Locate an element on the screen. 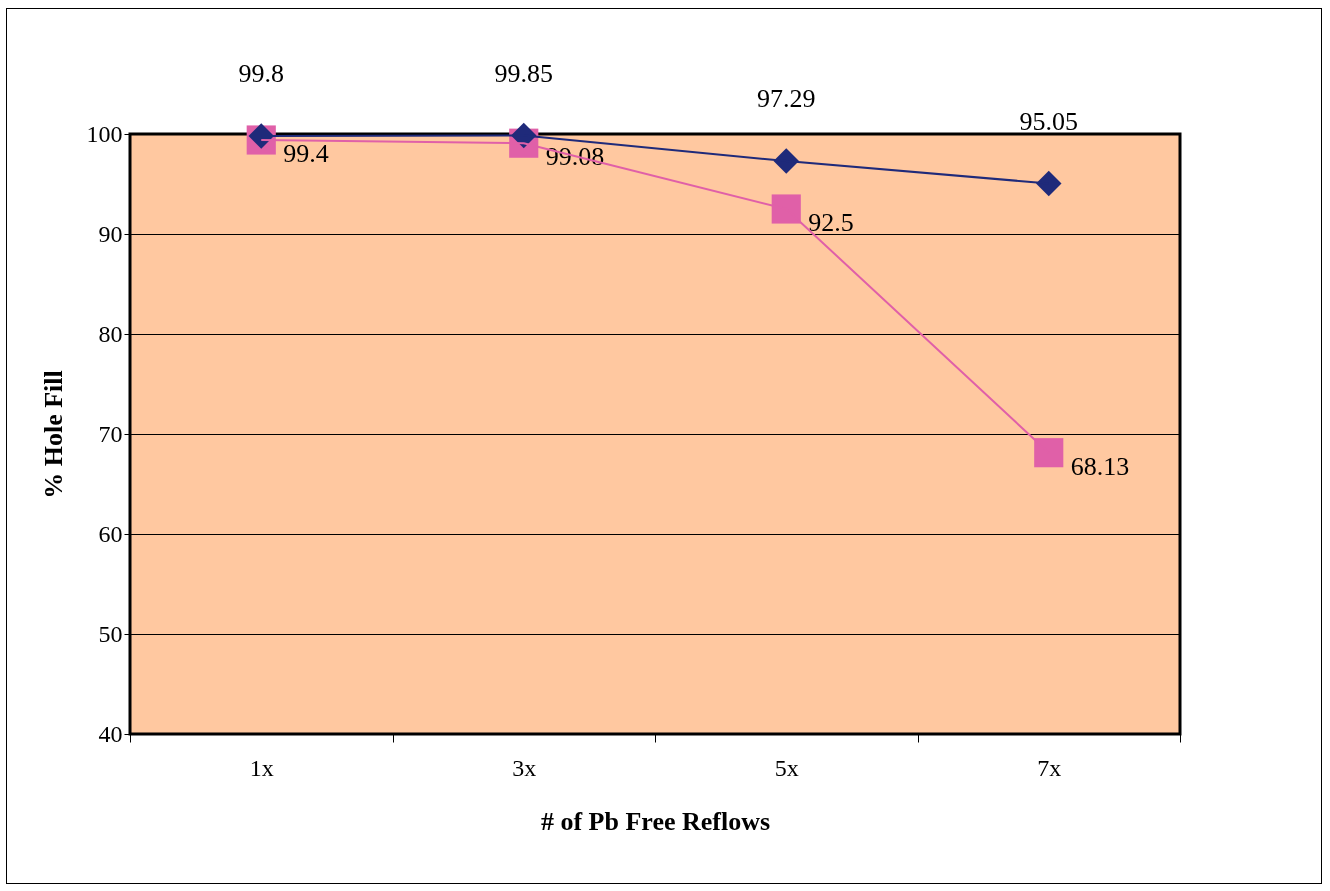  data-label: 99.8 is located at coordinates (261, 73).